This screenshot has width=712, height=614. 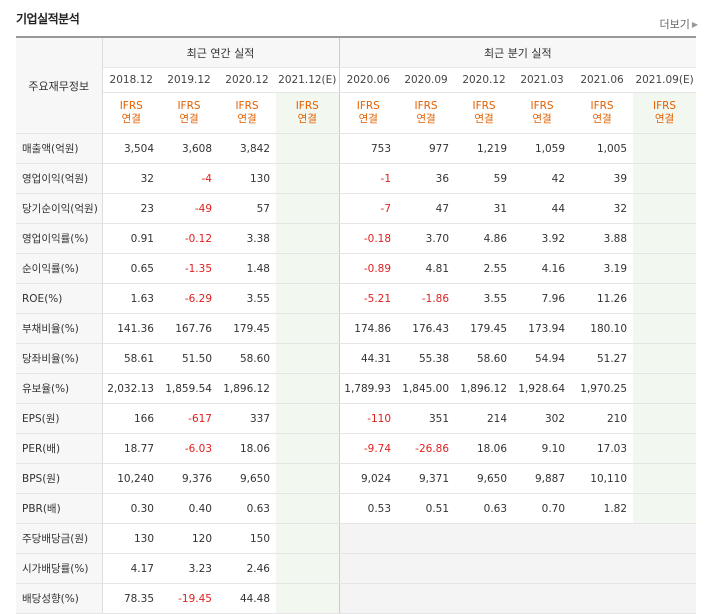 What do you see at coordinates (426, 238) in the screenshot?
I see `data-cell: 3.70` at bounding box center [426, 238].